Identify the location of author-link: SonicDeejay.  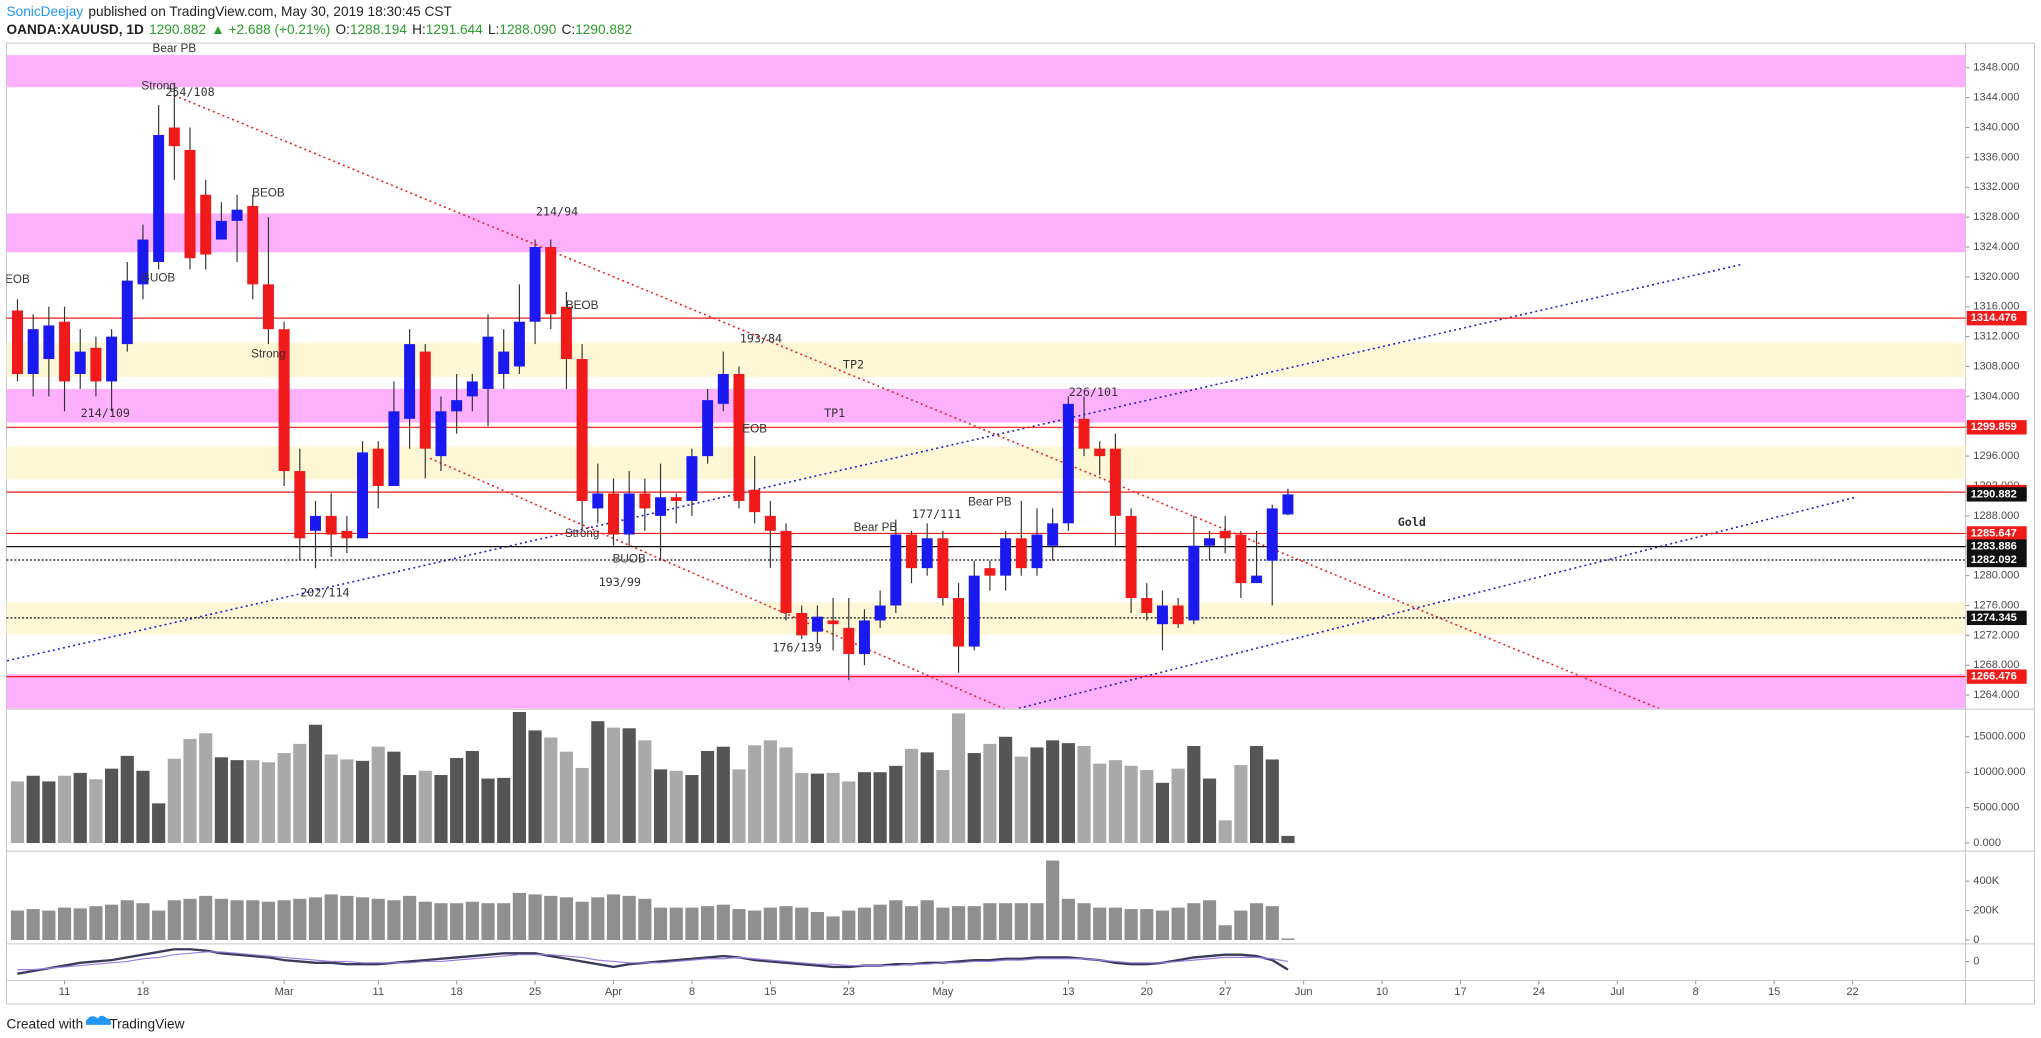
(45, 10).